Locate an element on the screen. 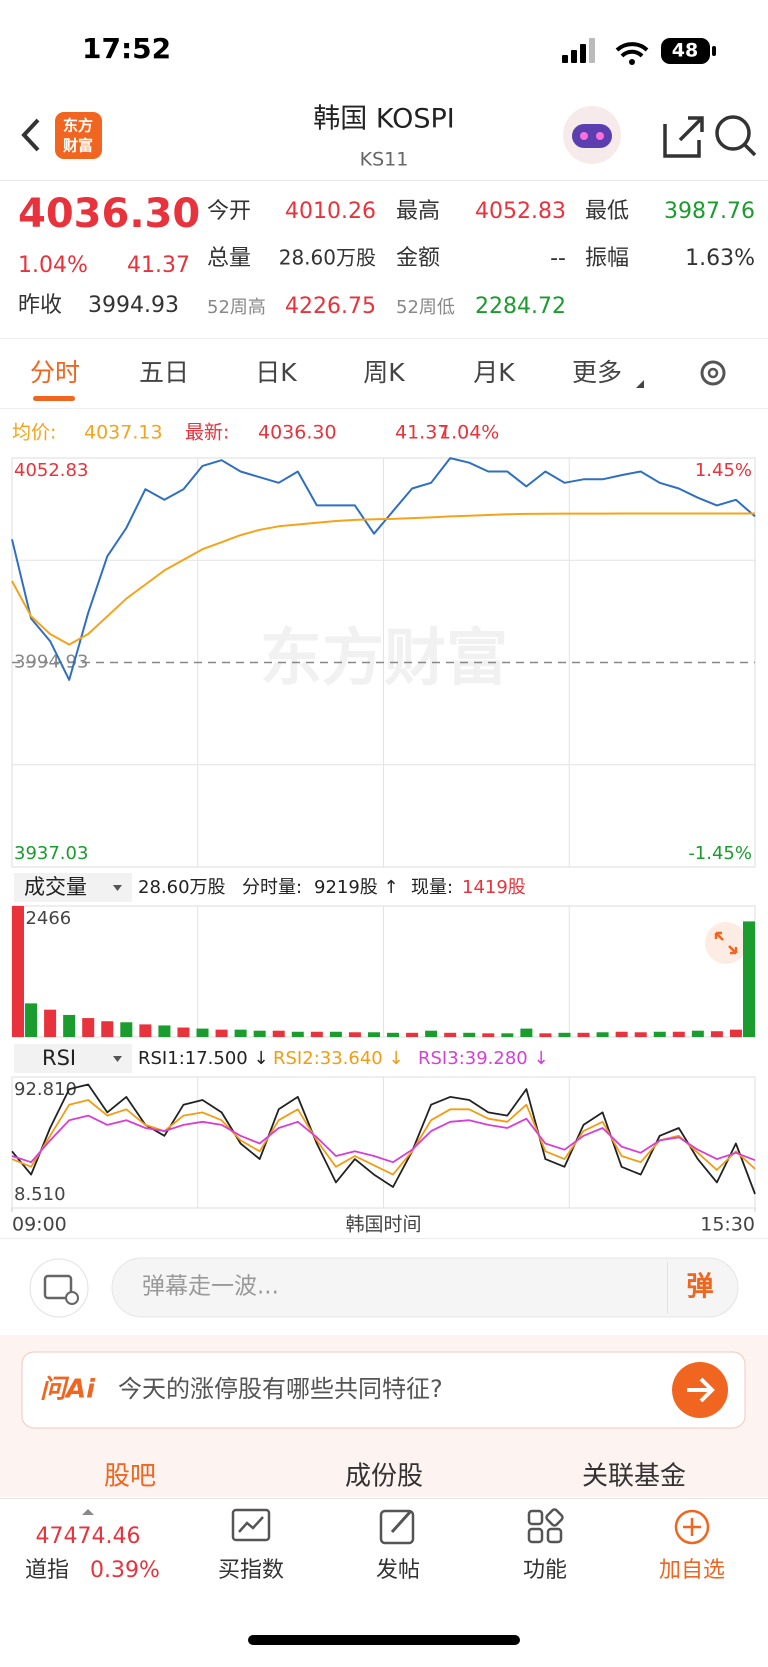  ai-box is located at coordinates (383, 1390).